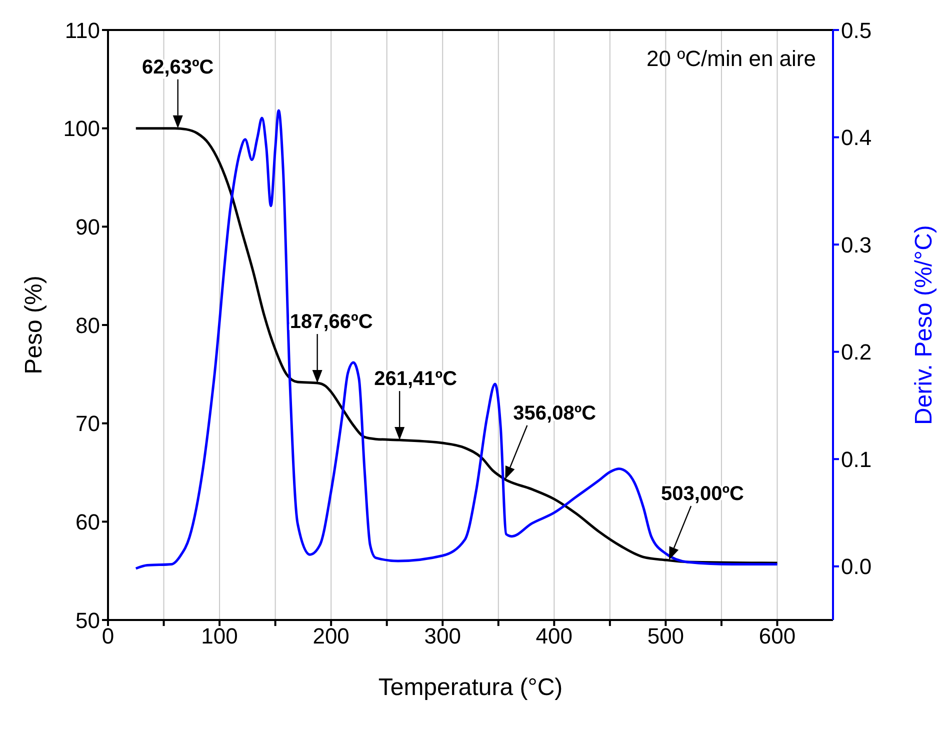  Describe the element at coordinates (34, 325) in the screenshot. I see `y-axis-title: Peso (%)` at that location.